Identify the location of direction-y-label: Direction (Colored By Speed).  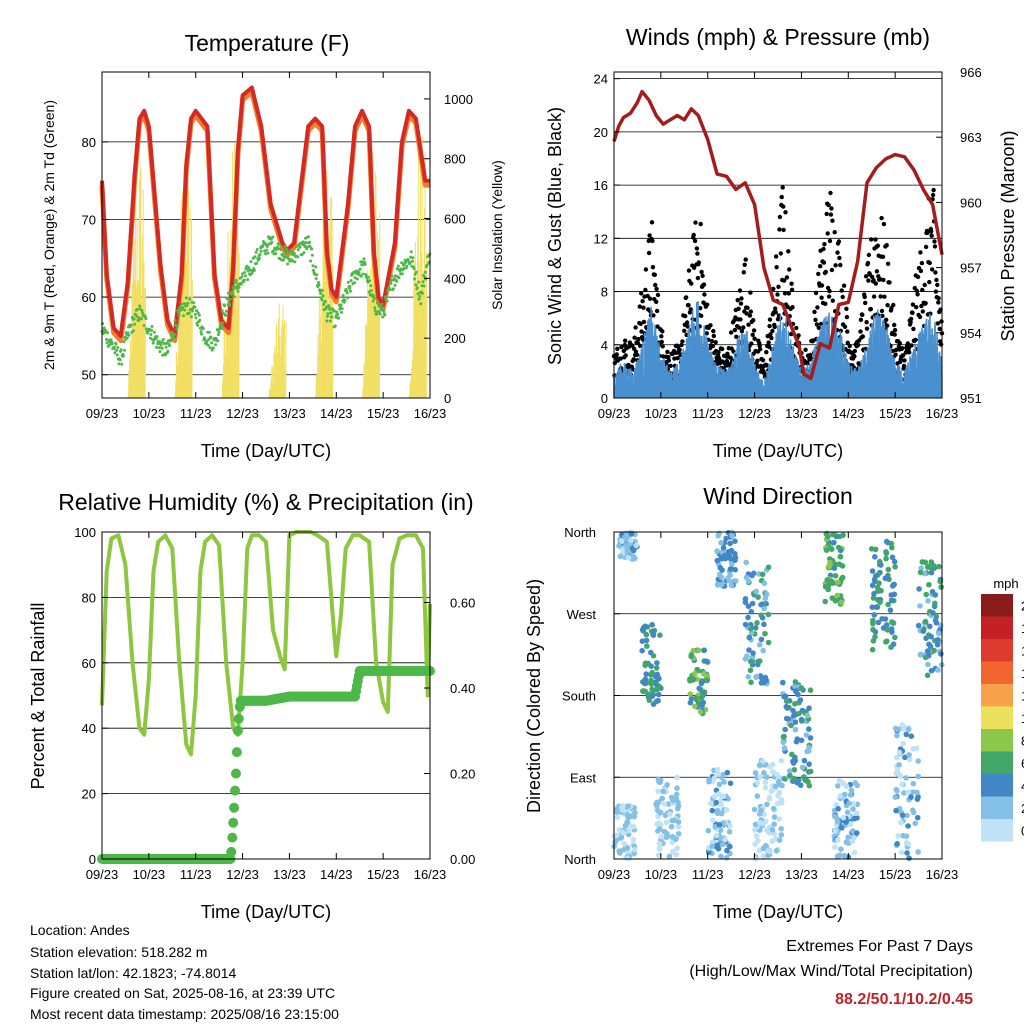
(534, 696).